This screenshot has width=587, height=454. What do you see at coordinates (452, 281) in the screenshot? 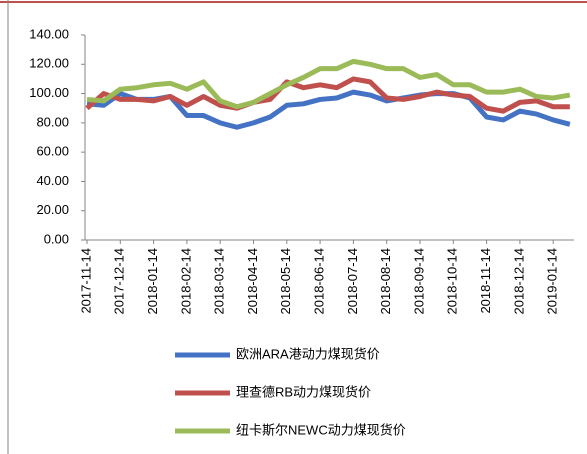
I see `x-tick-label: 2018-10-14` at bounding box center [452, 281].